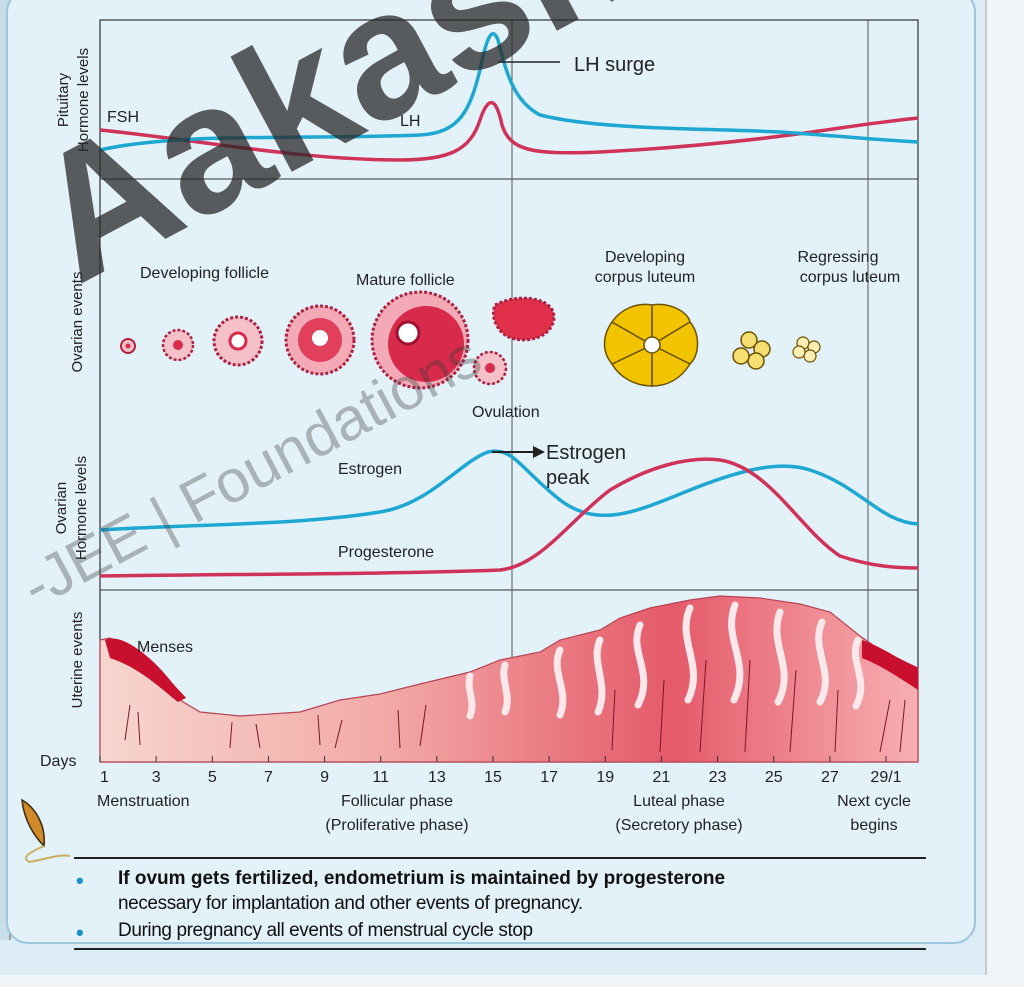 This screenshot has width=1024, height=987. What do you see at coordinates (156, 777) in the screenshot?
I see `day-label-3: 3` at bounding box center [156, 777].